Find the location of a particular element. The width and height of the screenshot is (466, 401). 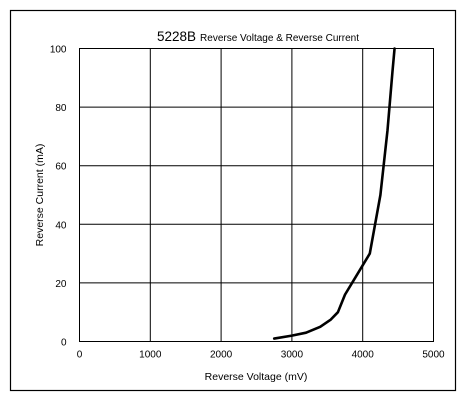

x-tick-label: 4000 is located at coordinates (363, 355).